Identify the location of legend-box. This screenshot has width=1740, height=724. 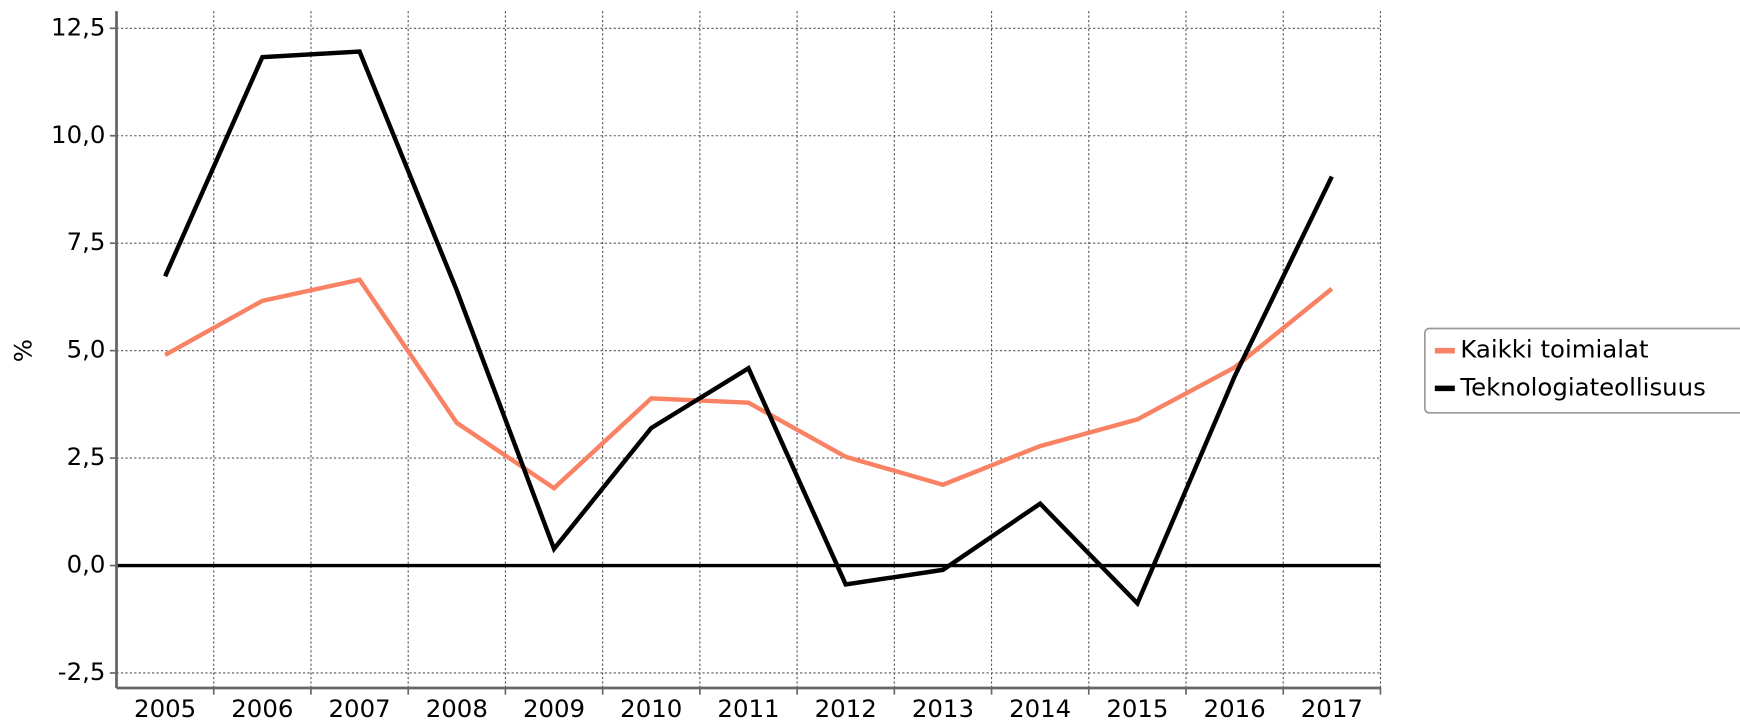
(1582, 370).